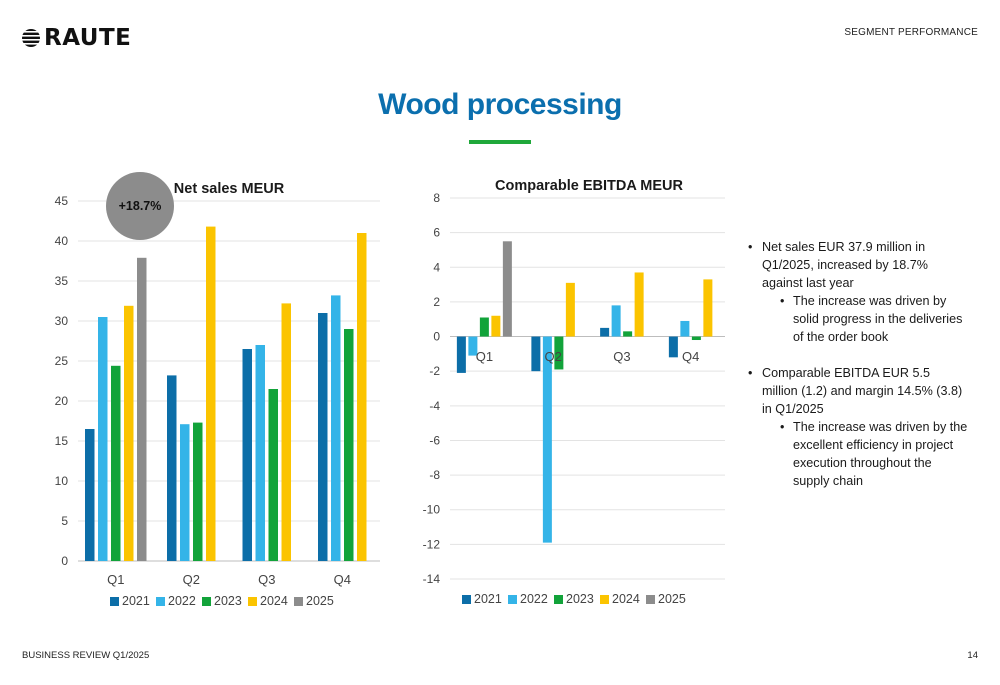  What do you see at coordinates (298, 601) in the screenshot?
I see `net-sales-legend-swatch-2025` at bounding box center [298, 601].